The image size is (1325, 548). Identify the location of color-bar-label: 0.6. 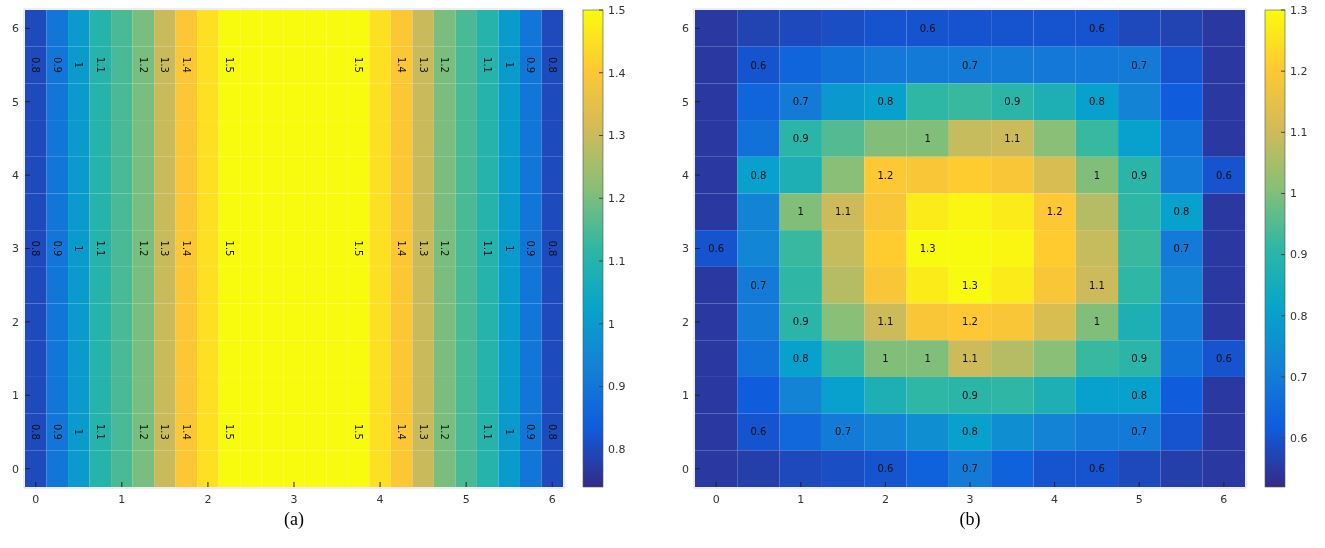
(1299, 438).